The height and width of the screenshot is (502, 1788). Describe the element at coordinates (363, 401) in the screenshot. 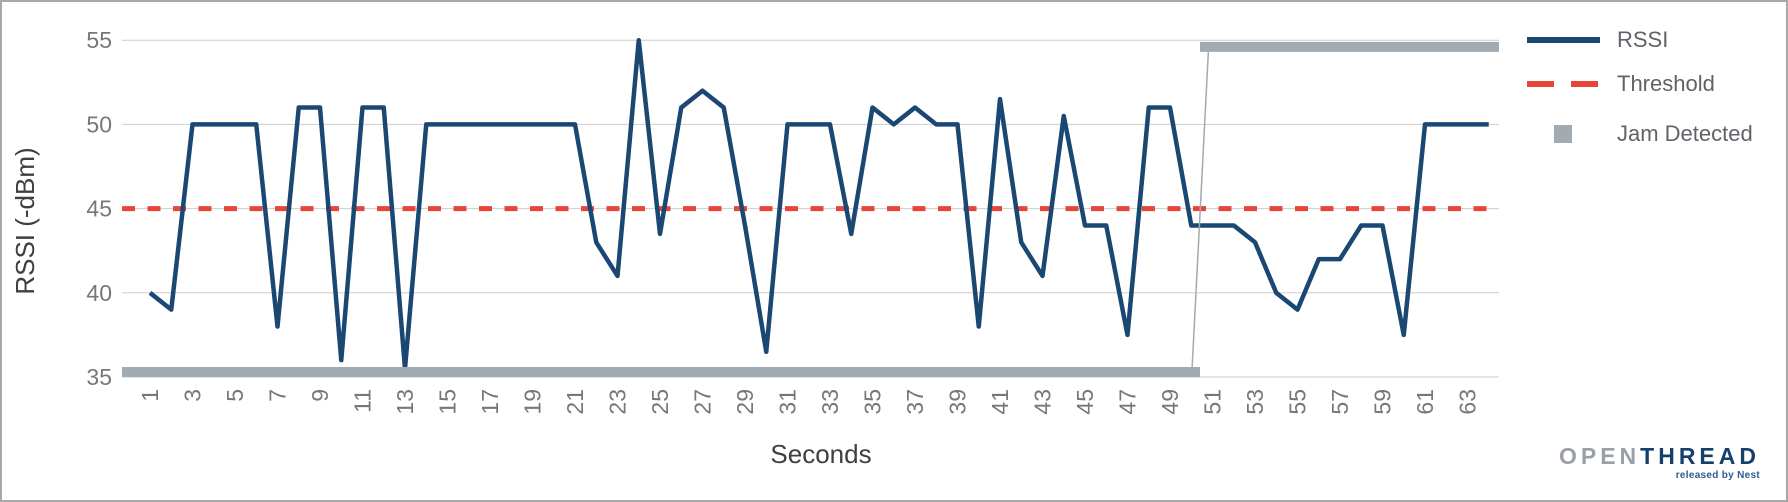

I see `x-tick-label-11: 11` at that location.